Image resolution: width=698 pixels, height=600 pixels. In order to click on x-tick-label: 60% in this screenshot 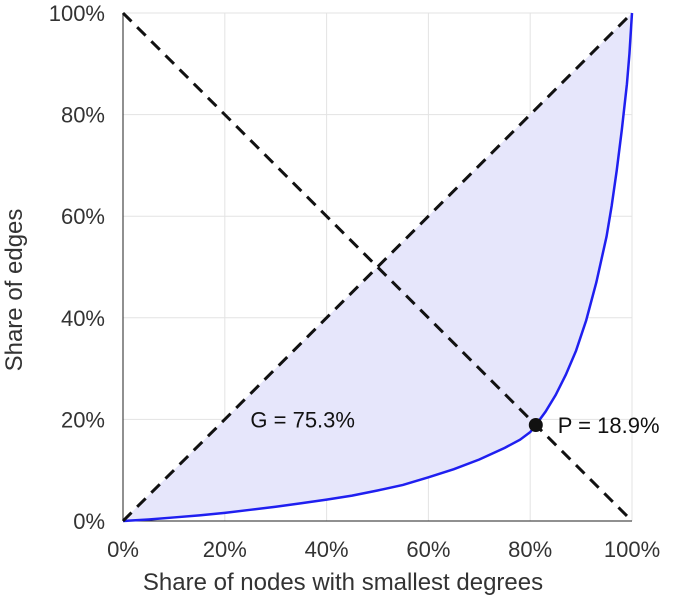, I will do `click(428, 549)`.